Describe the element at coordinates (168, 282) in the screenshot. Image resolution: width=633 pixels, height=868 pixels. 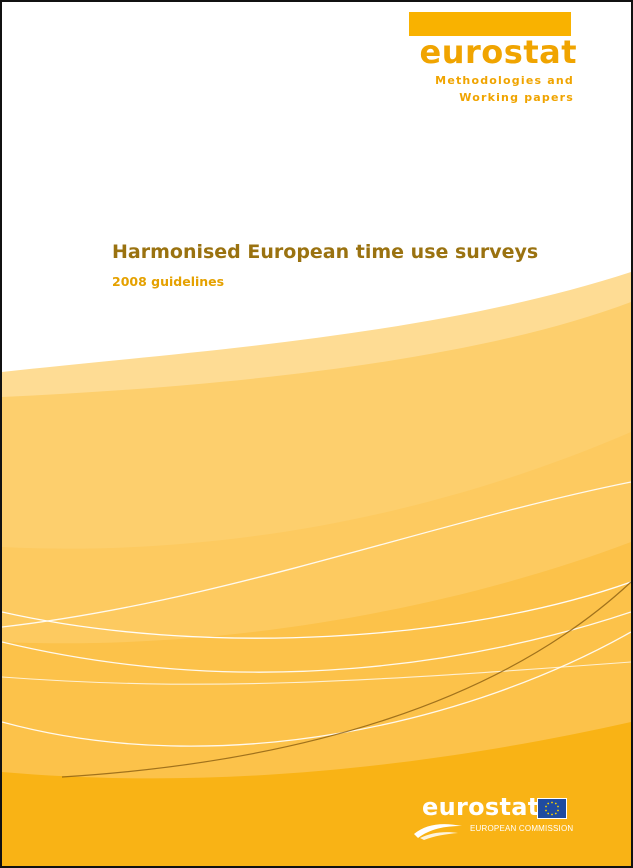
I see `document-subtitle: 2008 guidelines` at that location.